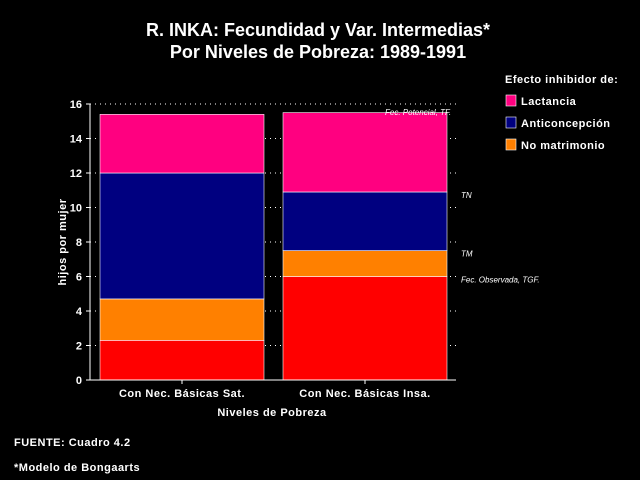 This screenshot has width=640, height=480. Describe the element at coordinates (79, 278) in the screenshot. I see `y-tick-label: 6` at that location.